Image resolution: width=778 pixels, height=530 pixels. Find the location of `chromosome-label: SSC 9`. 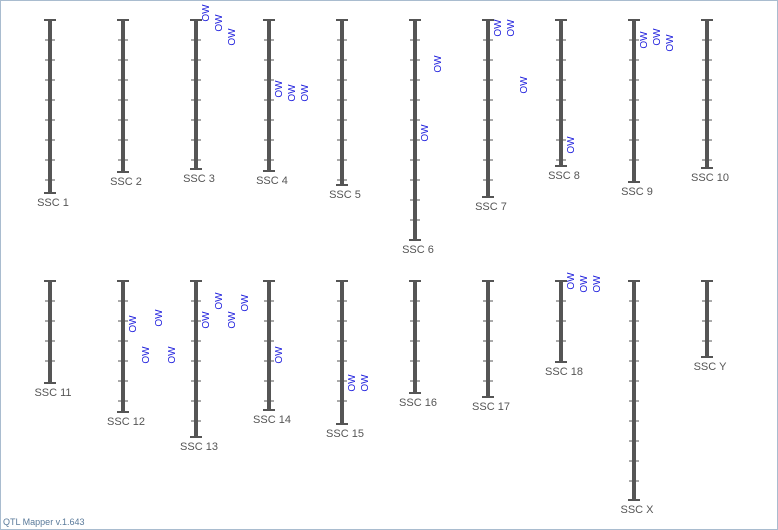

chromosome-label: SSC 9 is located at coordinates (637, 192).